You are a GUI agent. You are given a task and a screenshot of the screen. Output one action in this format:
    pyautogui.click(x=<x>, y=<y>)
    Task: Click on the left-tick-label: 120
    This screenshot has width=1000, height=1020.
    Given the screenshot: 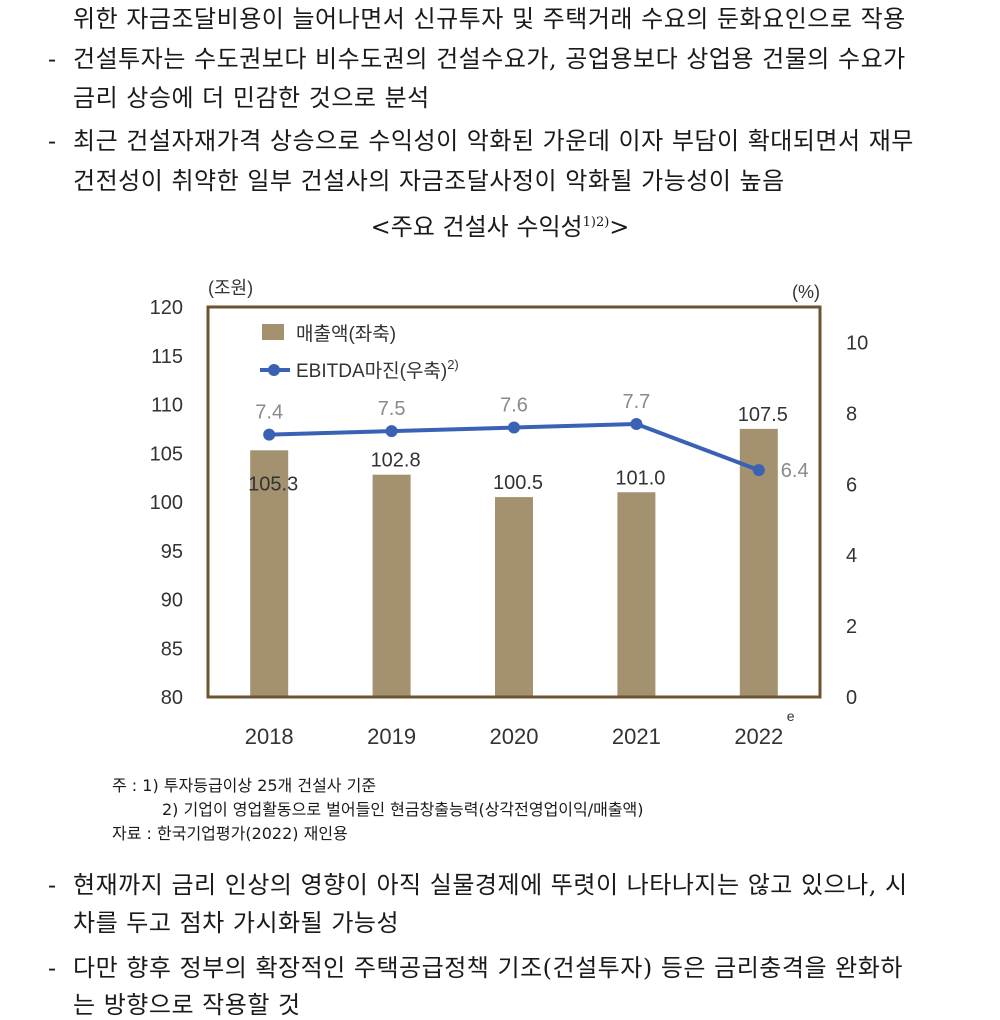 What is the action you would take?
    pyautogui.click(x=166, y=308)
    